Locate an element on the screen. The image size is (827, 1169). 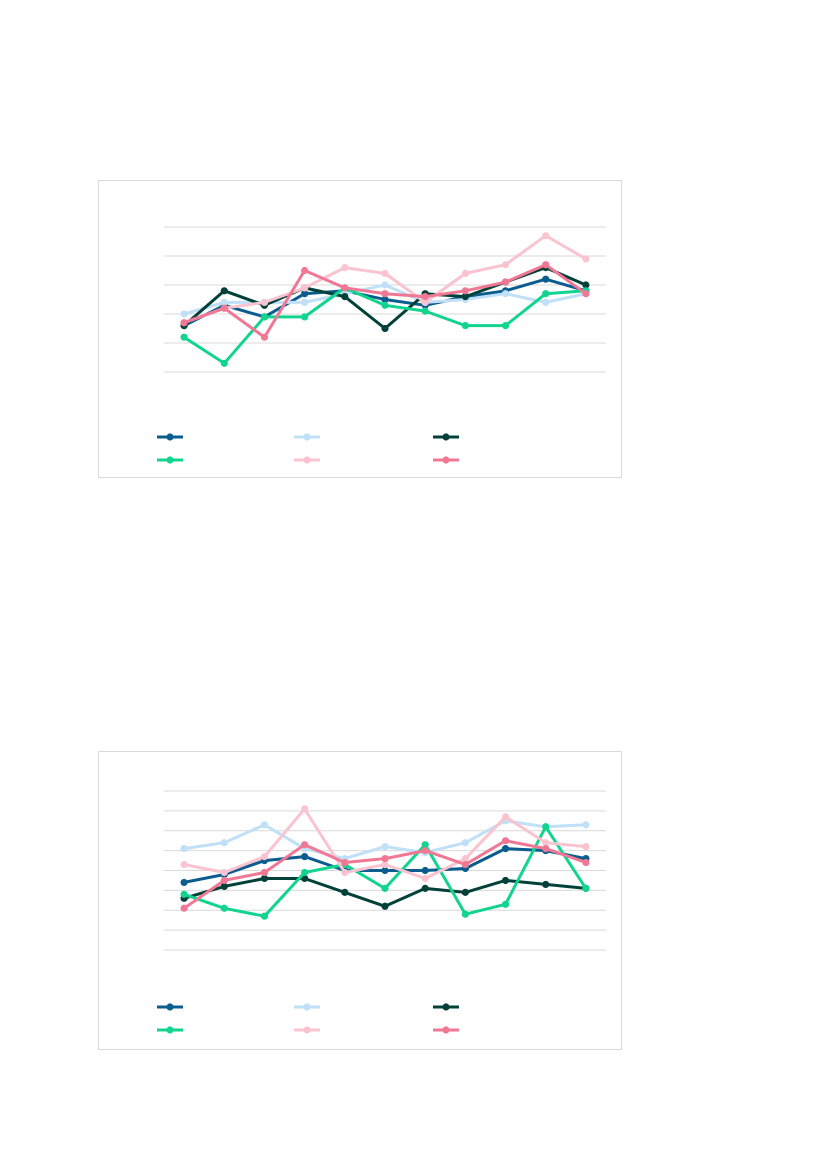
legend is located at coordinates (308, 1018).